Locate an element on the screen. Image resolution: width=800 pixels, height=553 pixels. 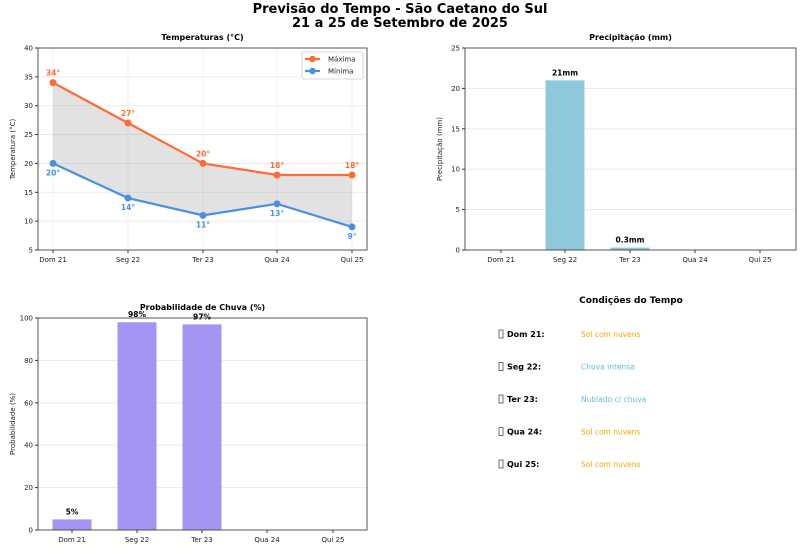
y-tick-label: 10 is located at coordinates (455, 170).